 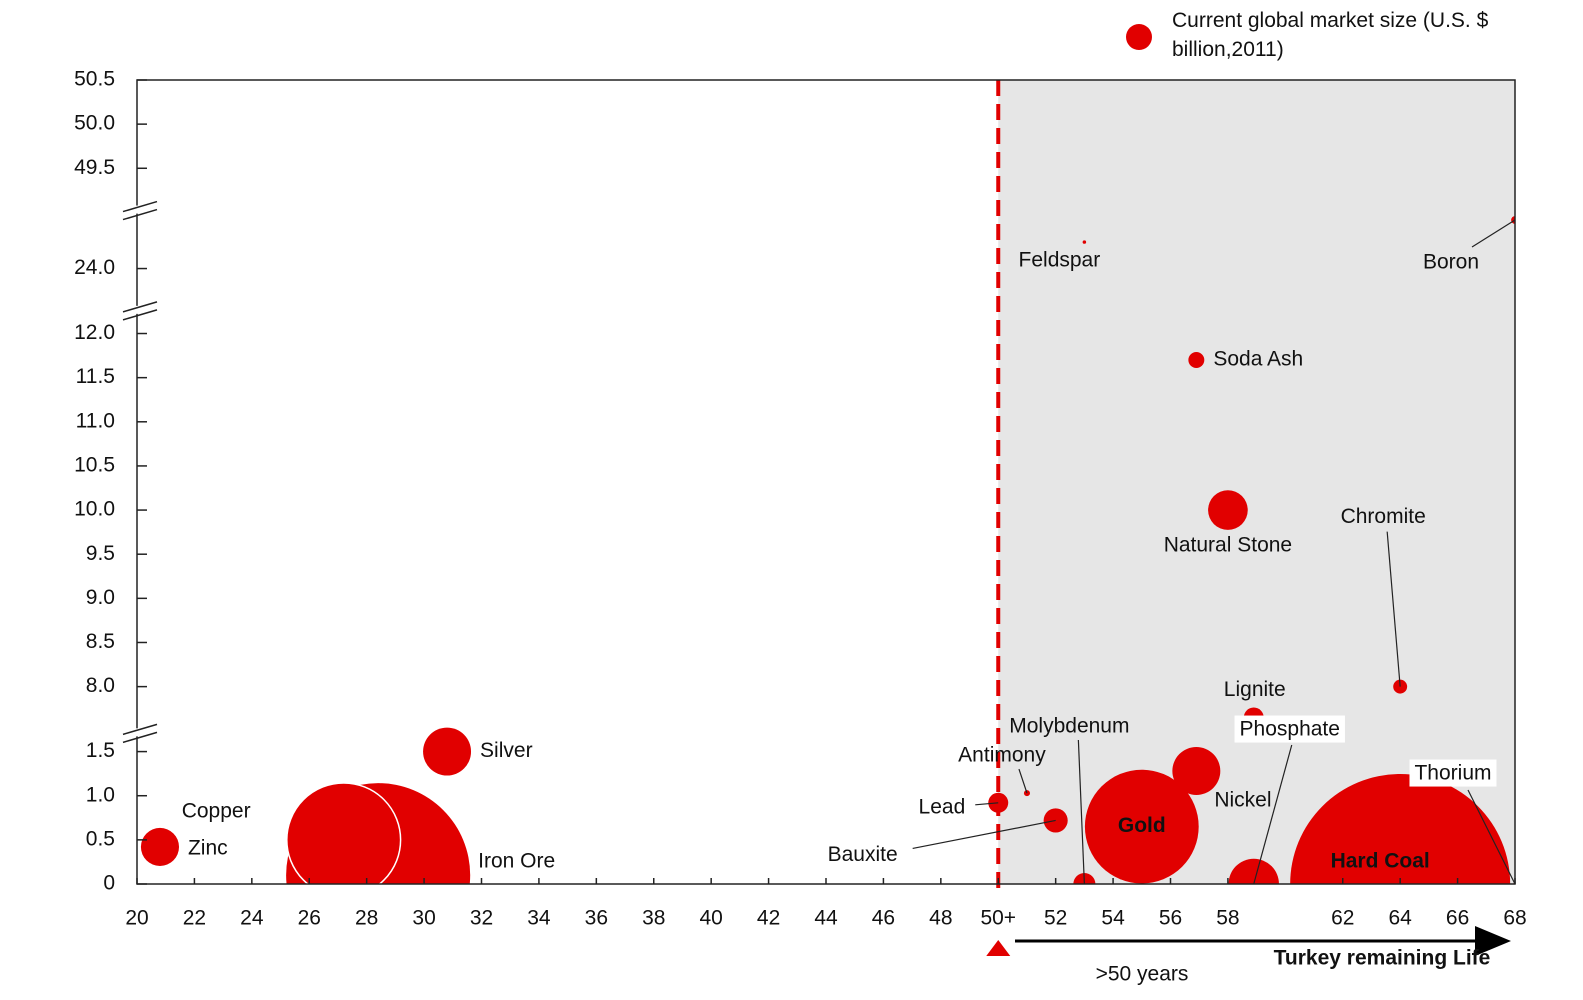 I want to click on data-label: Hard Coal, so click(x=1380, y=861).